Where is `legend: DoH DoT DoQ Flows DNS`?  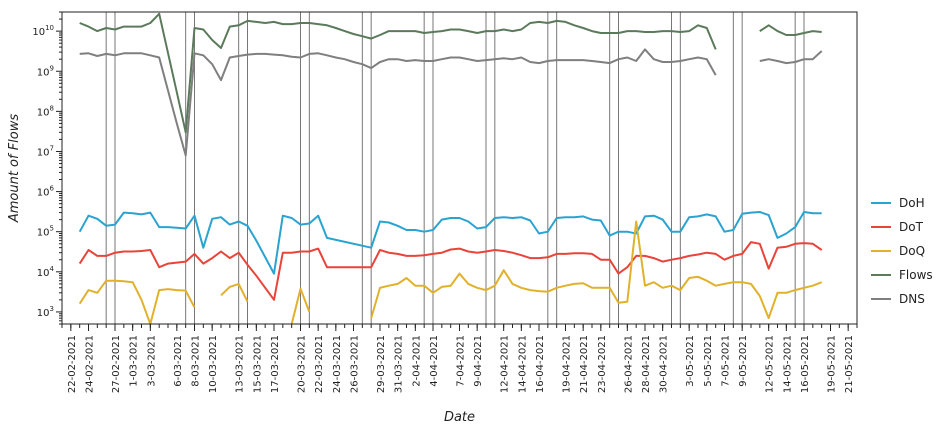
legend: DoH DoT DoQ Flows DNS is located at coordinates (902, 251).